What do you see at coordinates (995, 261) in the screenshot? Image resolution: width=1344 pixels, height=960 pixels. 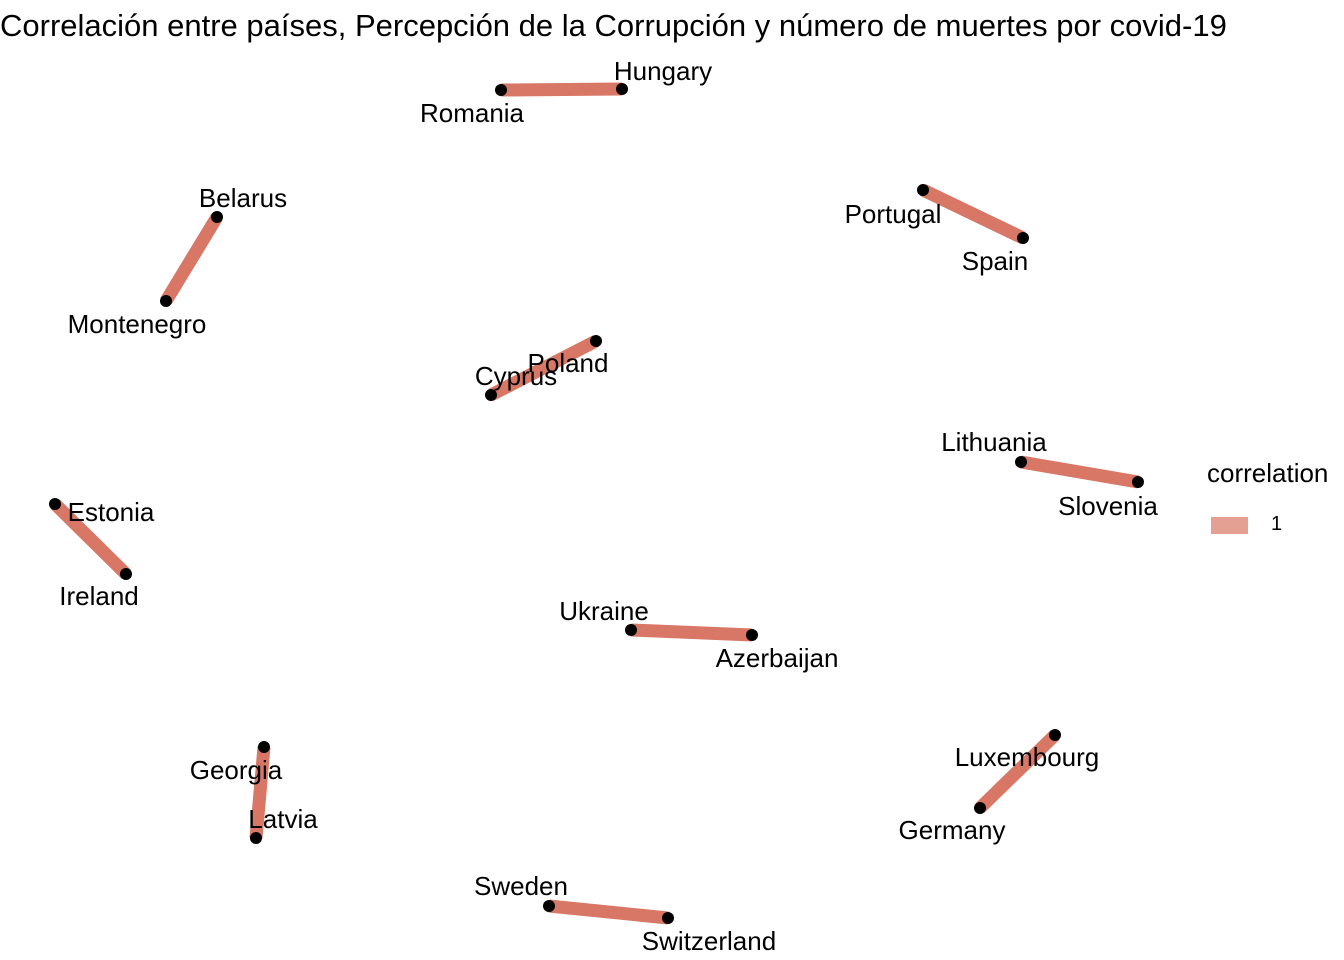 I see `node-label-spain: Spain` at bounding box center [995, 261].